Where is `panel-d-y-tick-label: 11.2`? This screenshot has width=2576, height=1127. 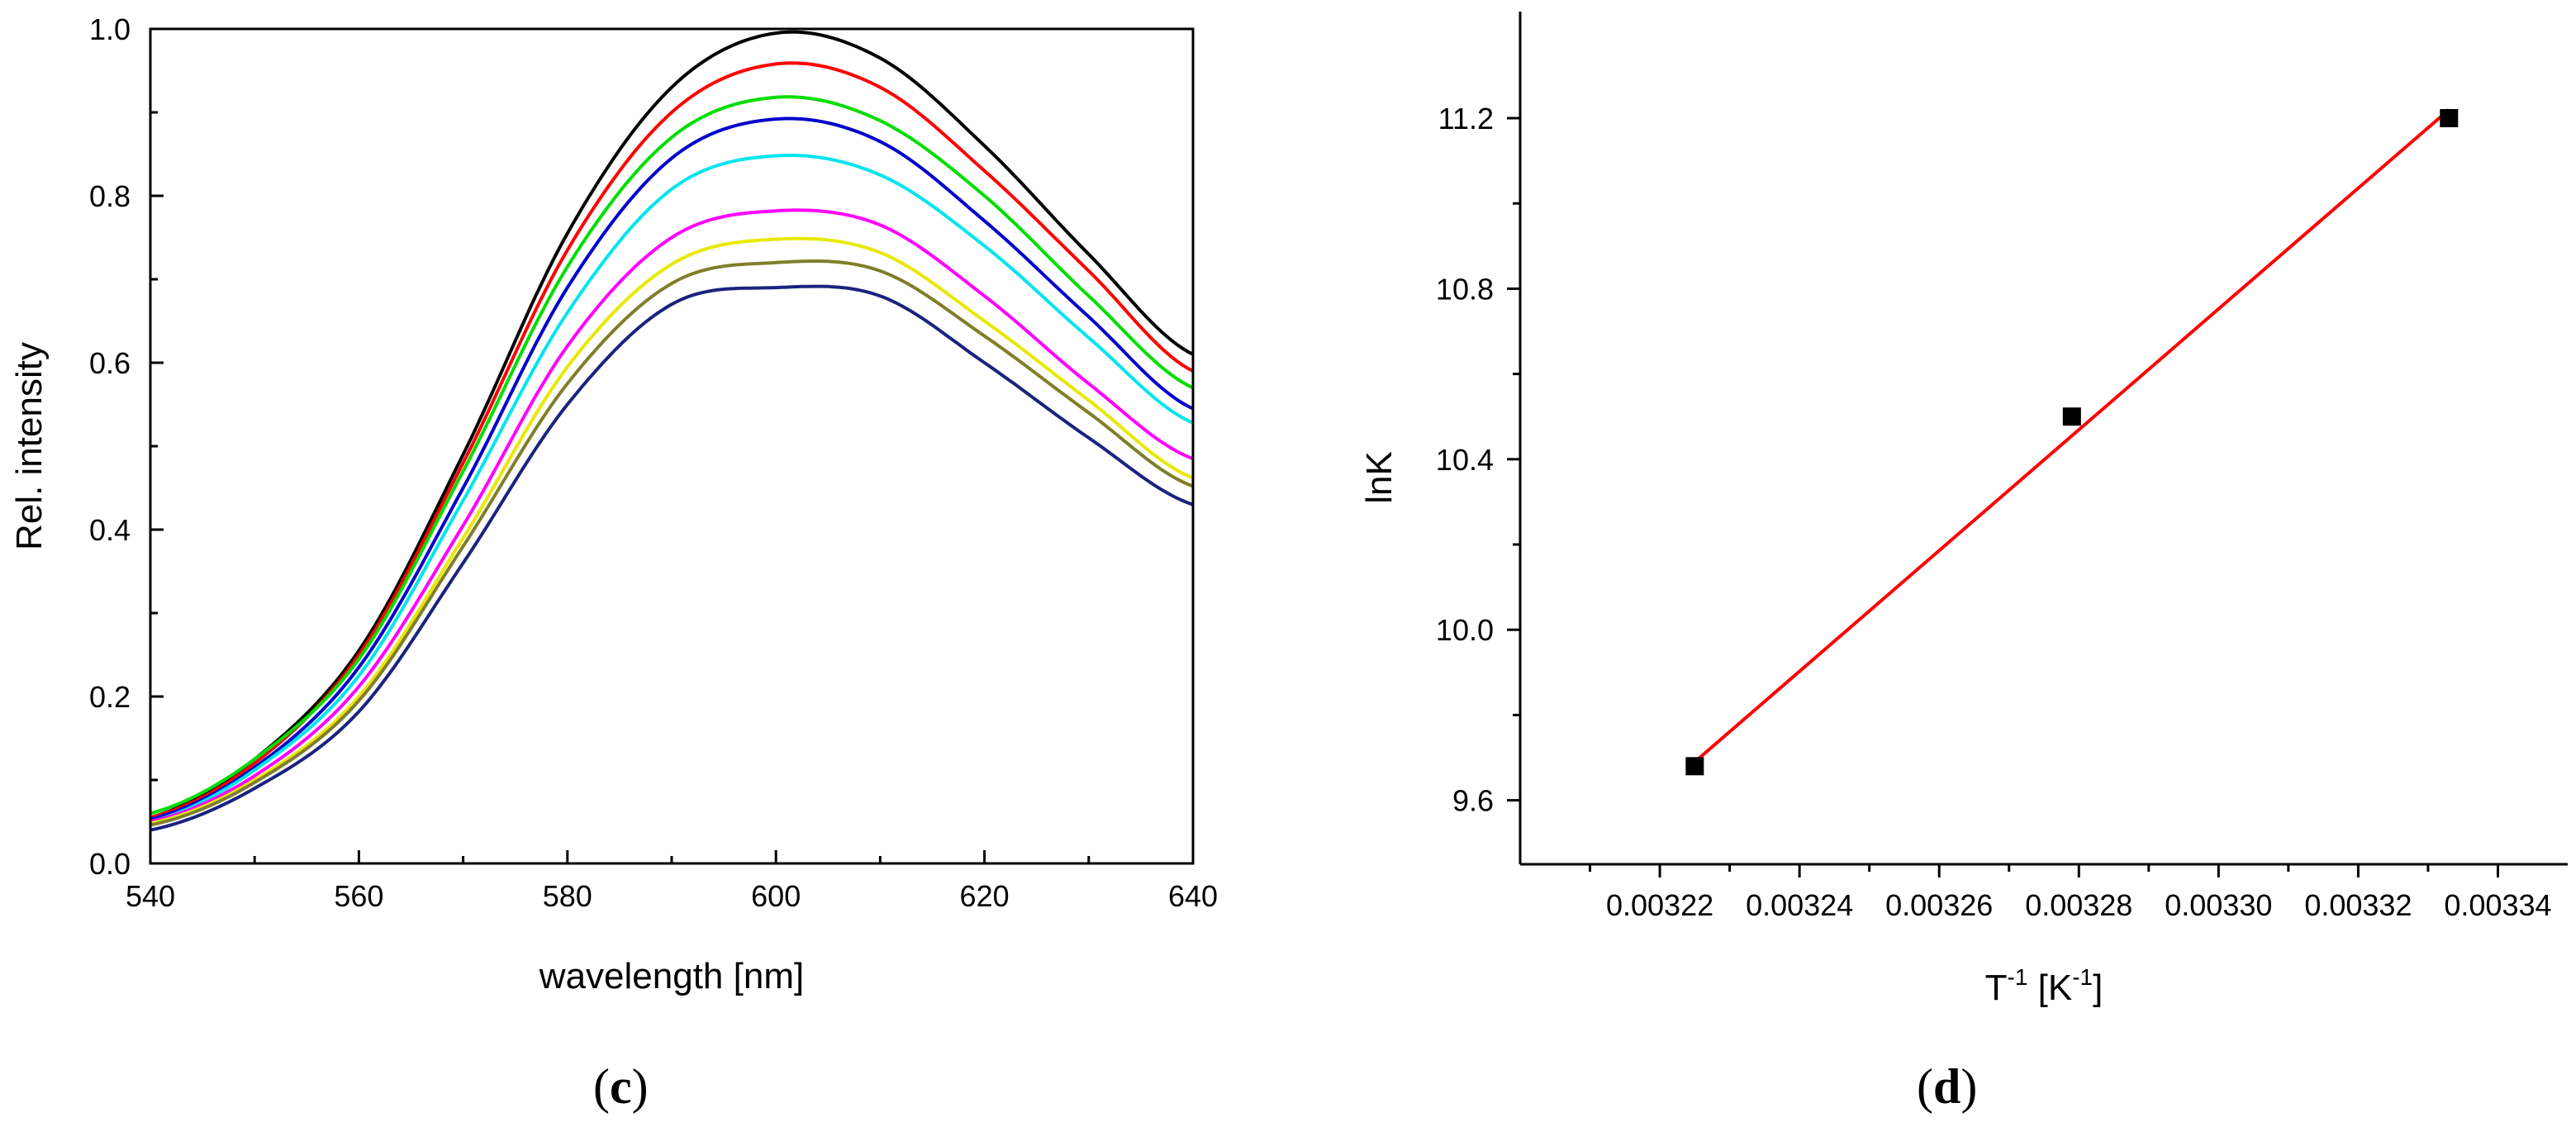
panel-d-y-tick-label: 11.2 is located at coordinates (1466, 119).